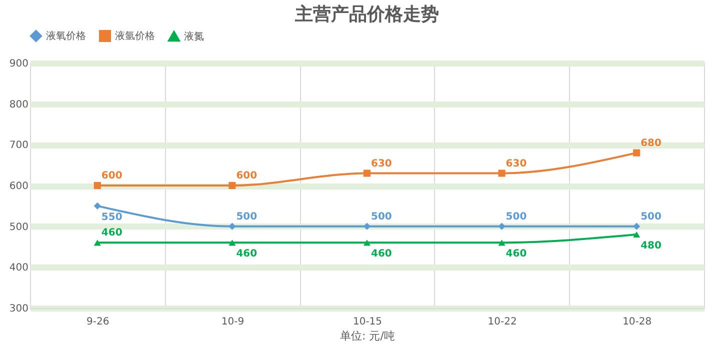 This screenshot has height=347, width=720. I want to click on y-tick-label: 400, so click(18, 268).